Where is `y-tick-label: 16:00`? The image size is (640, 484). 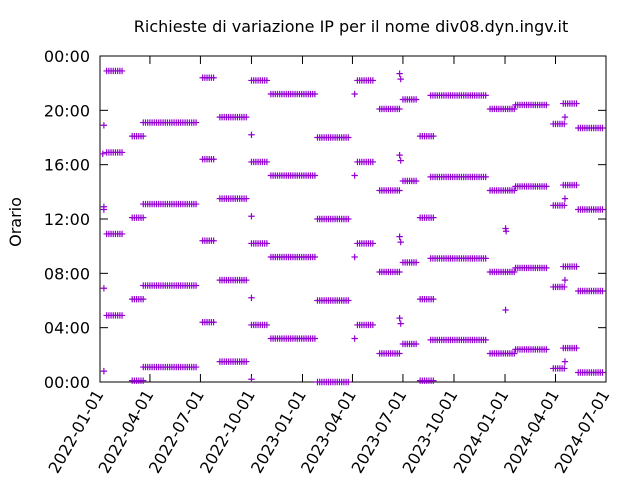 y-tick-label: 16:00 is located at coordinates (67, 165).